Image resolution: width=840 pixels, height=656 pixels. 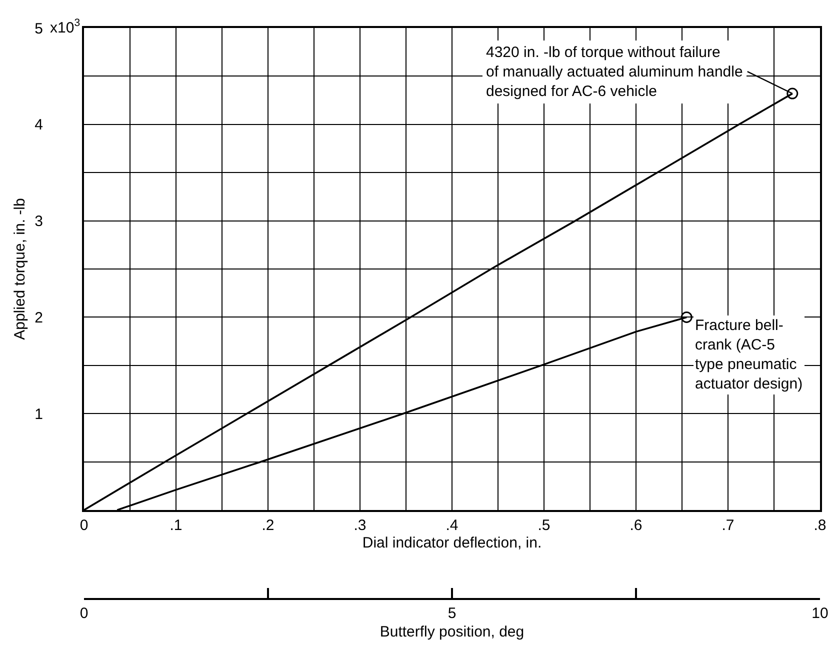 I want to click on text: x10$^{3}$, so click(x=65, y=26).